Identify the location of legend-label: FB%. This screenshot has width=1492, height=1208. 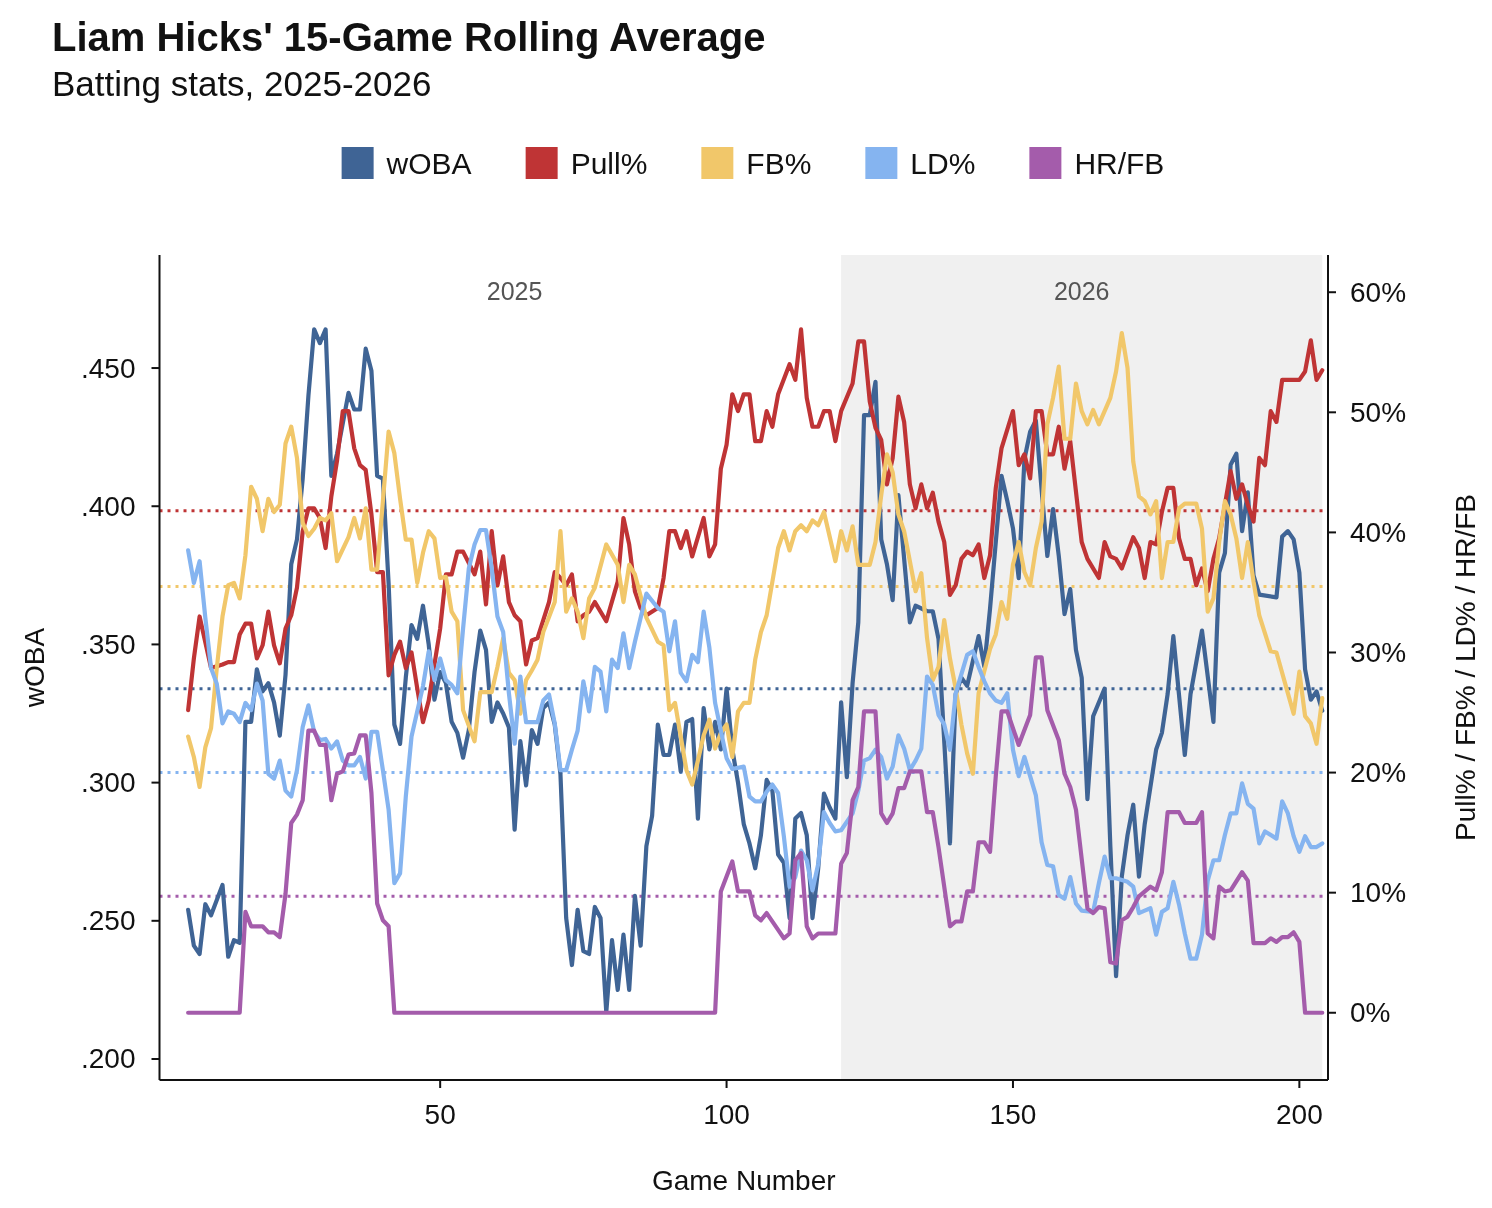
(779, 163).